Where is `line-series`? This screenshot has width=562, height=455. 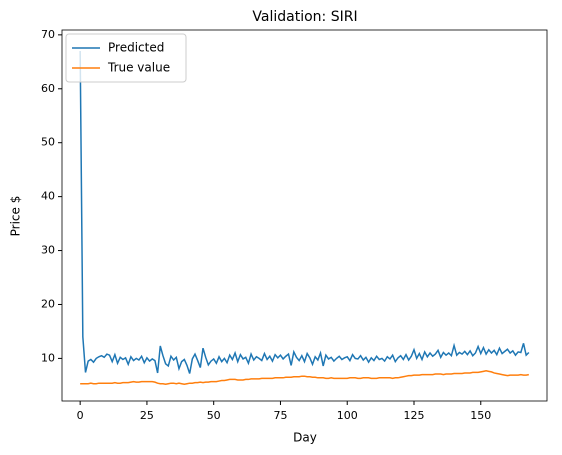
line-series is located at coordinates (304, 378).